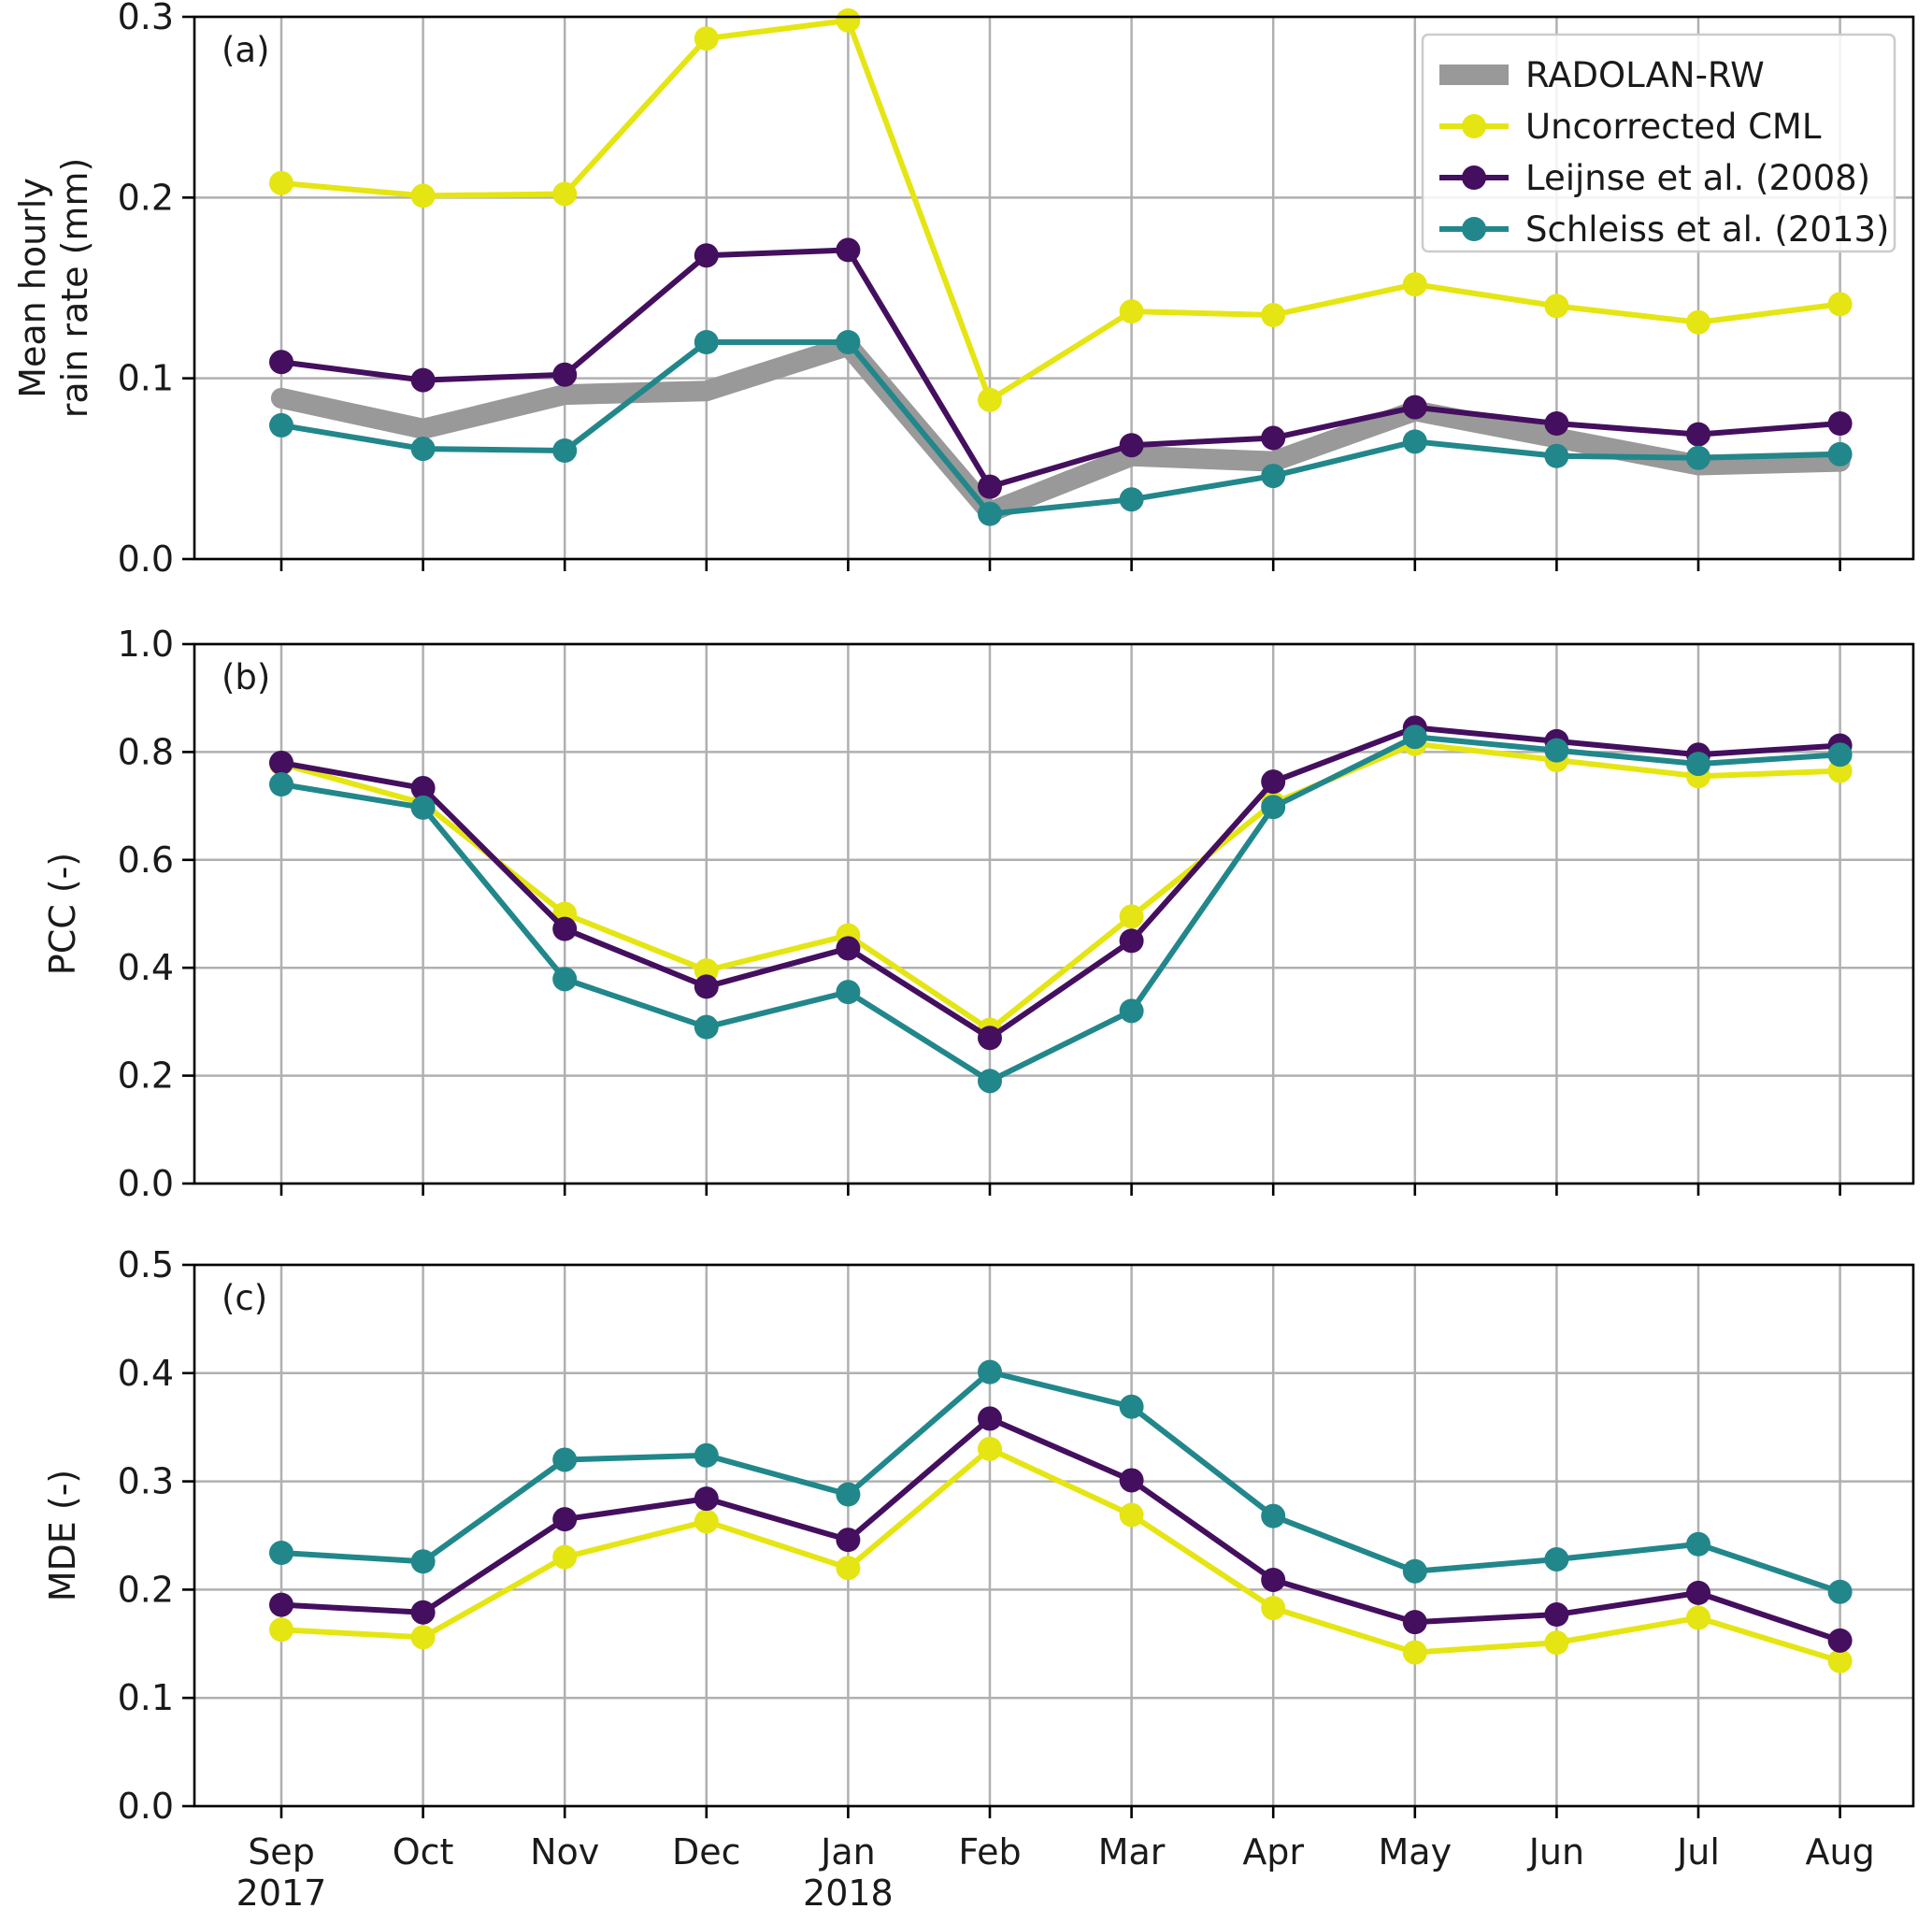 This screenshot has width=1932, height=1923. What do you see at coordinates (1645, 75) in the screenshot?
I see `legend-label: RADOLAN-RW` at bounding box center [1645, 75].